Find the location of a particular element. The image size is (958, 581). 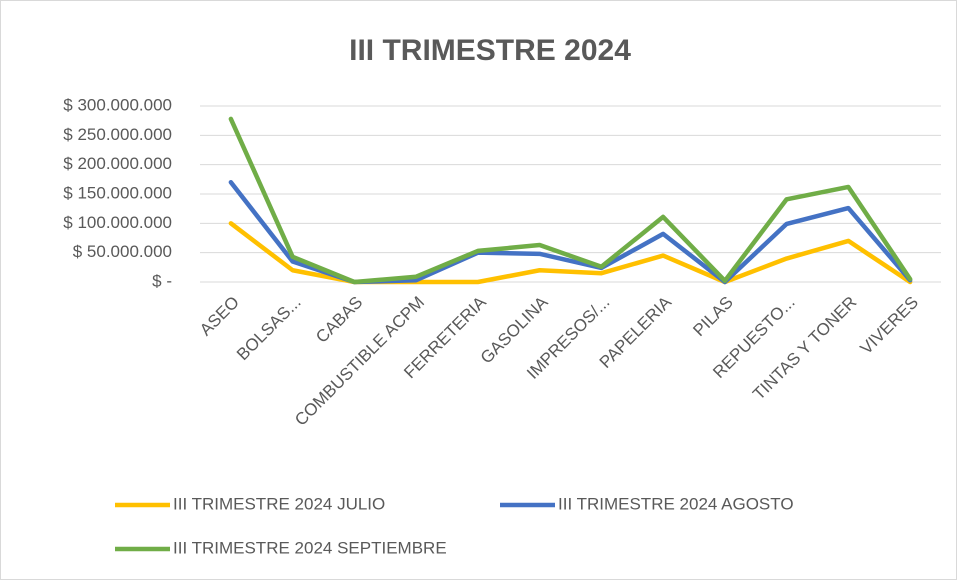

legend-label: III TRIMESTRE 2024 SEPTIEMBRE is located at coordinates (310, 547).